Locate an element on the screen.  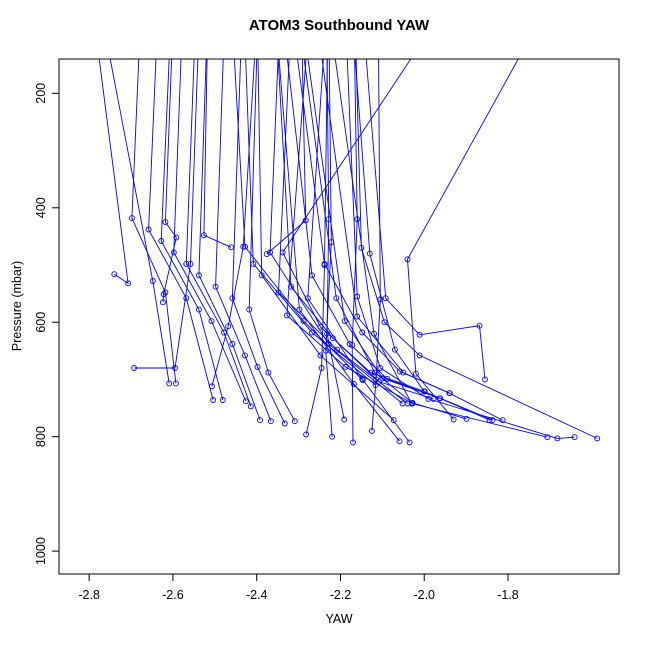
y-tick-label: 200 is located at coordinates (41, 93).